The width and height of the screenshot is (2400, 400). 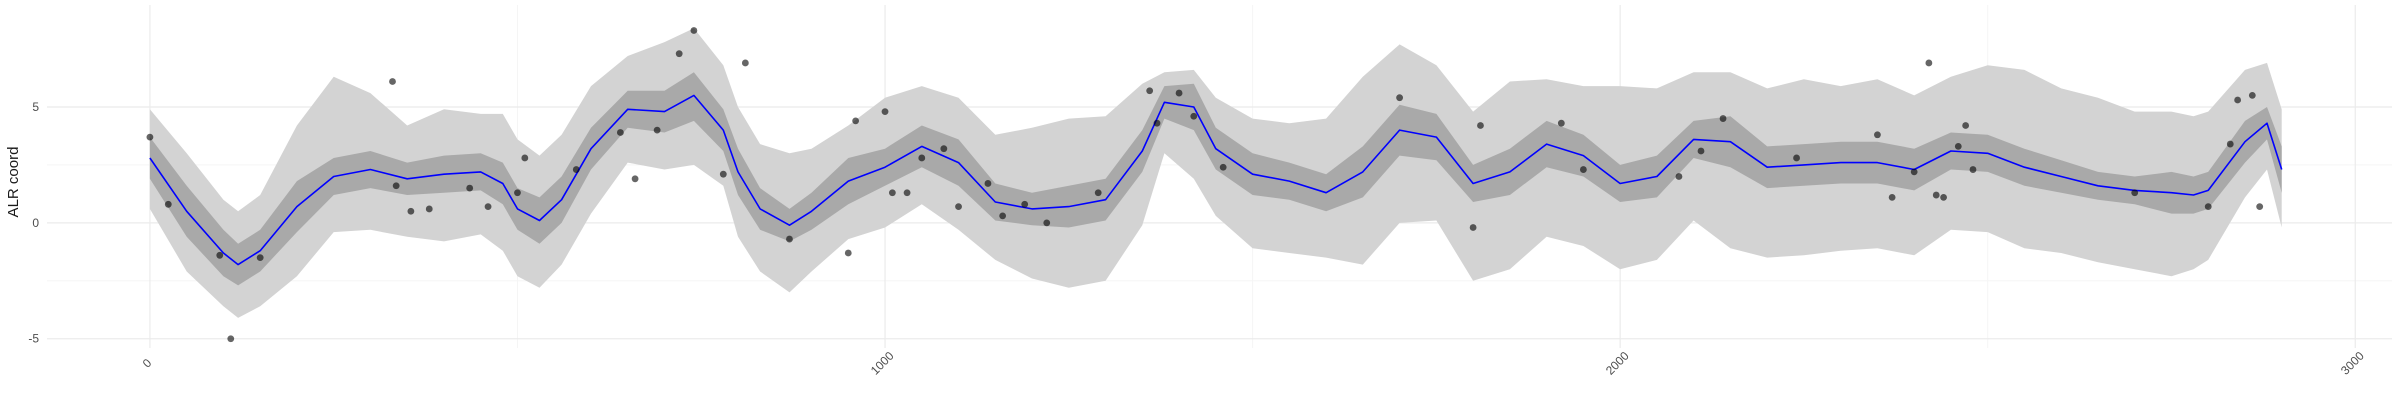 What do you see at coordinates (882, 363) in the screenshot?
I see `x-tick-label: 1000` at bounding box center [882, 363].